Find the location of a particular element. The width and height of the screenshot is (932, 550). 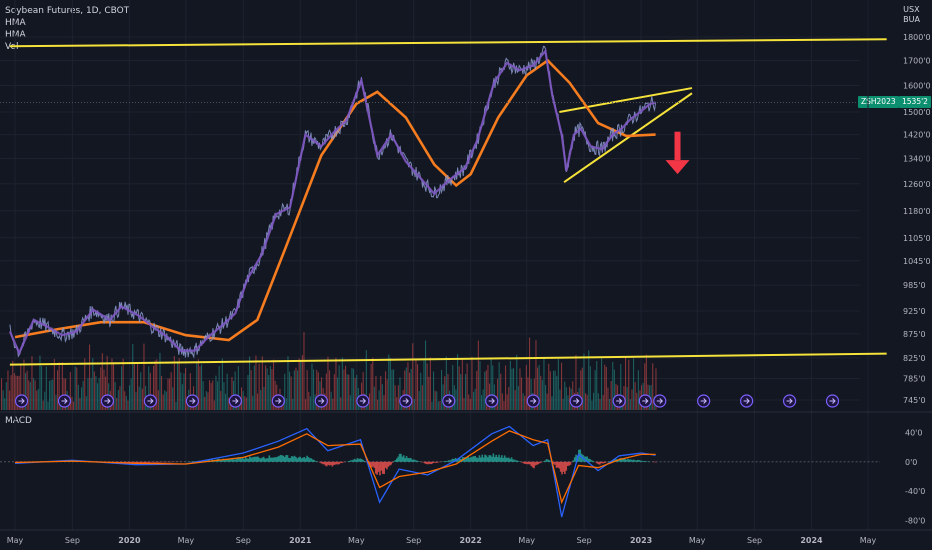

x-tick-label: May is located at coordinates (186, 540).